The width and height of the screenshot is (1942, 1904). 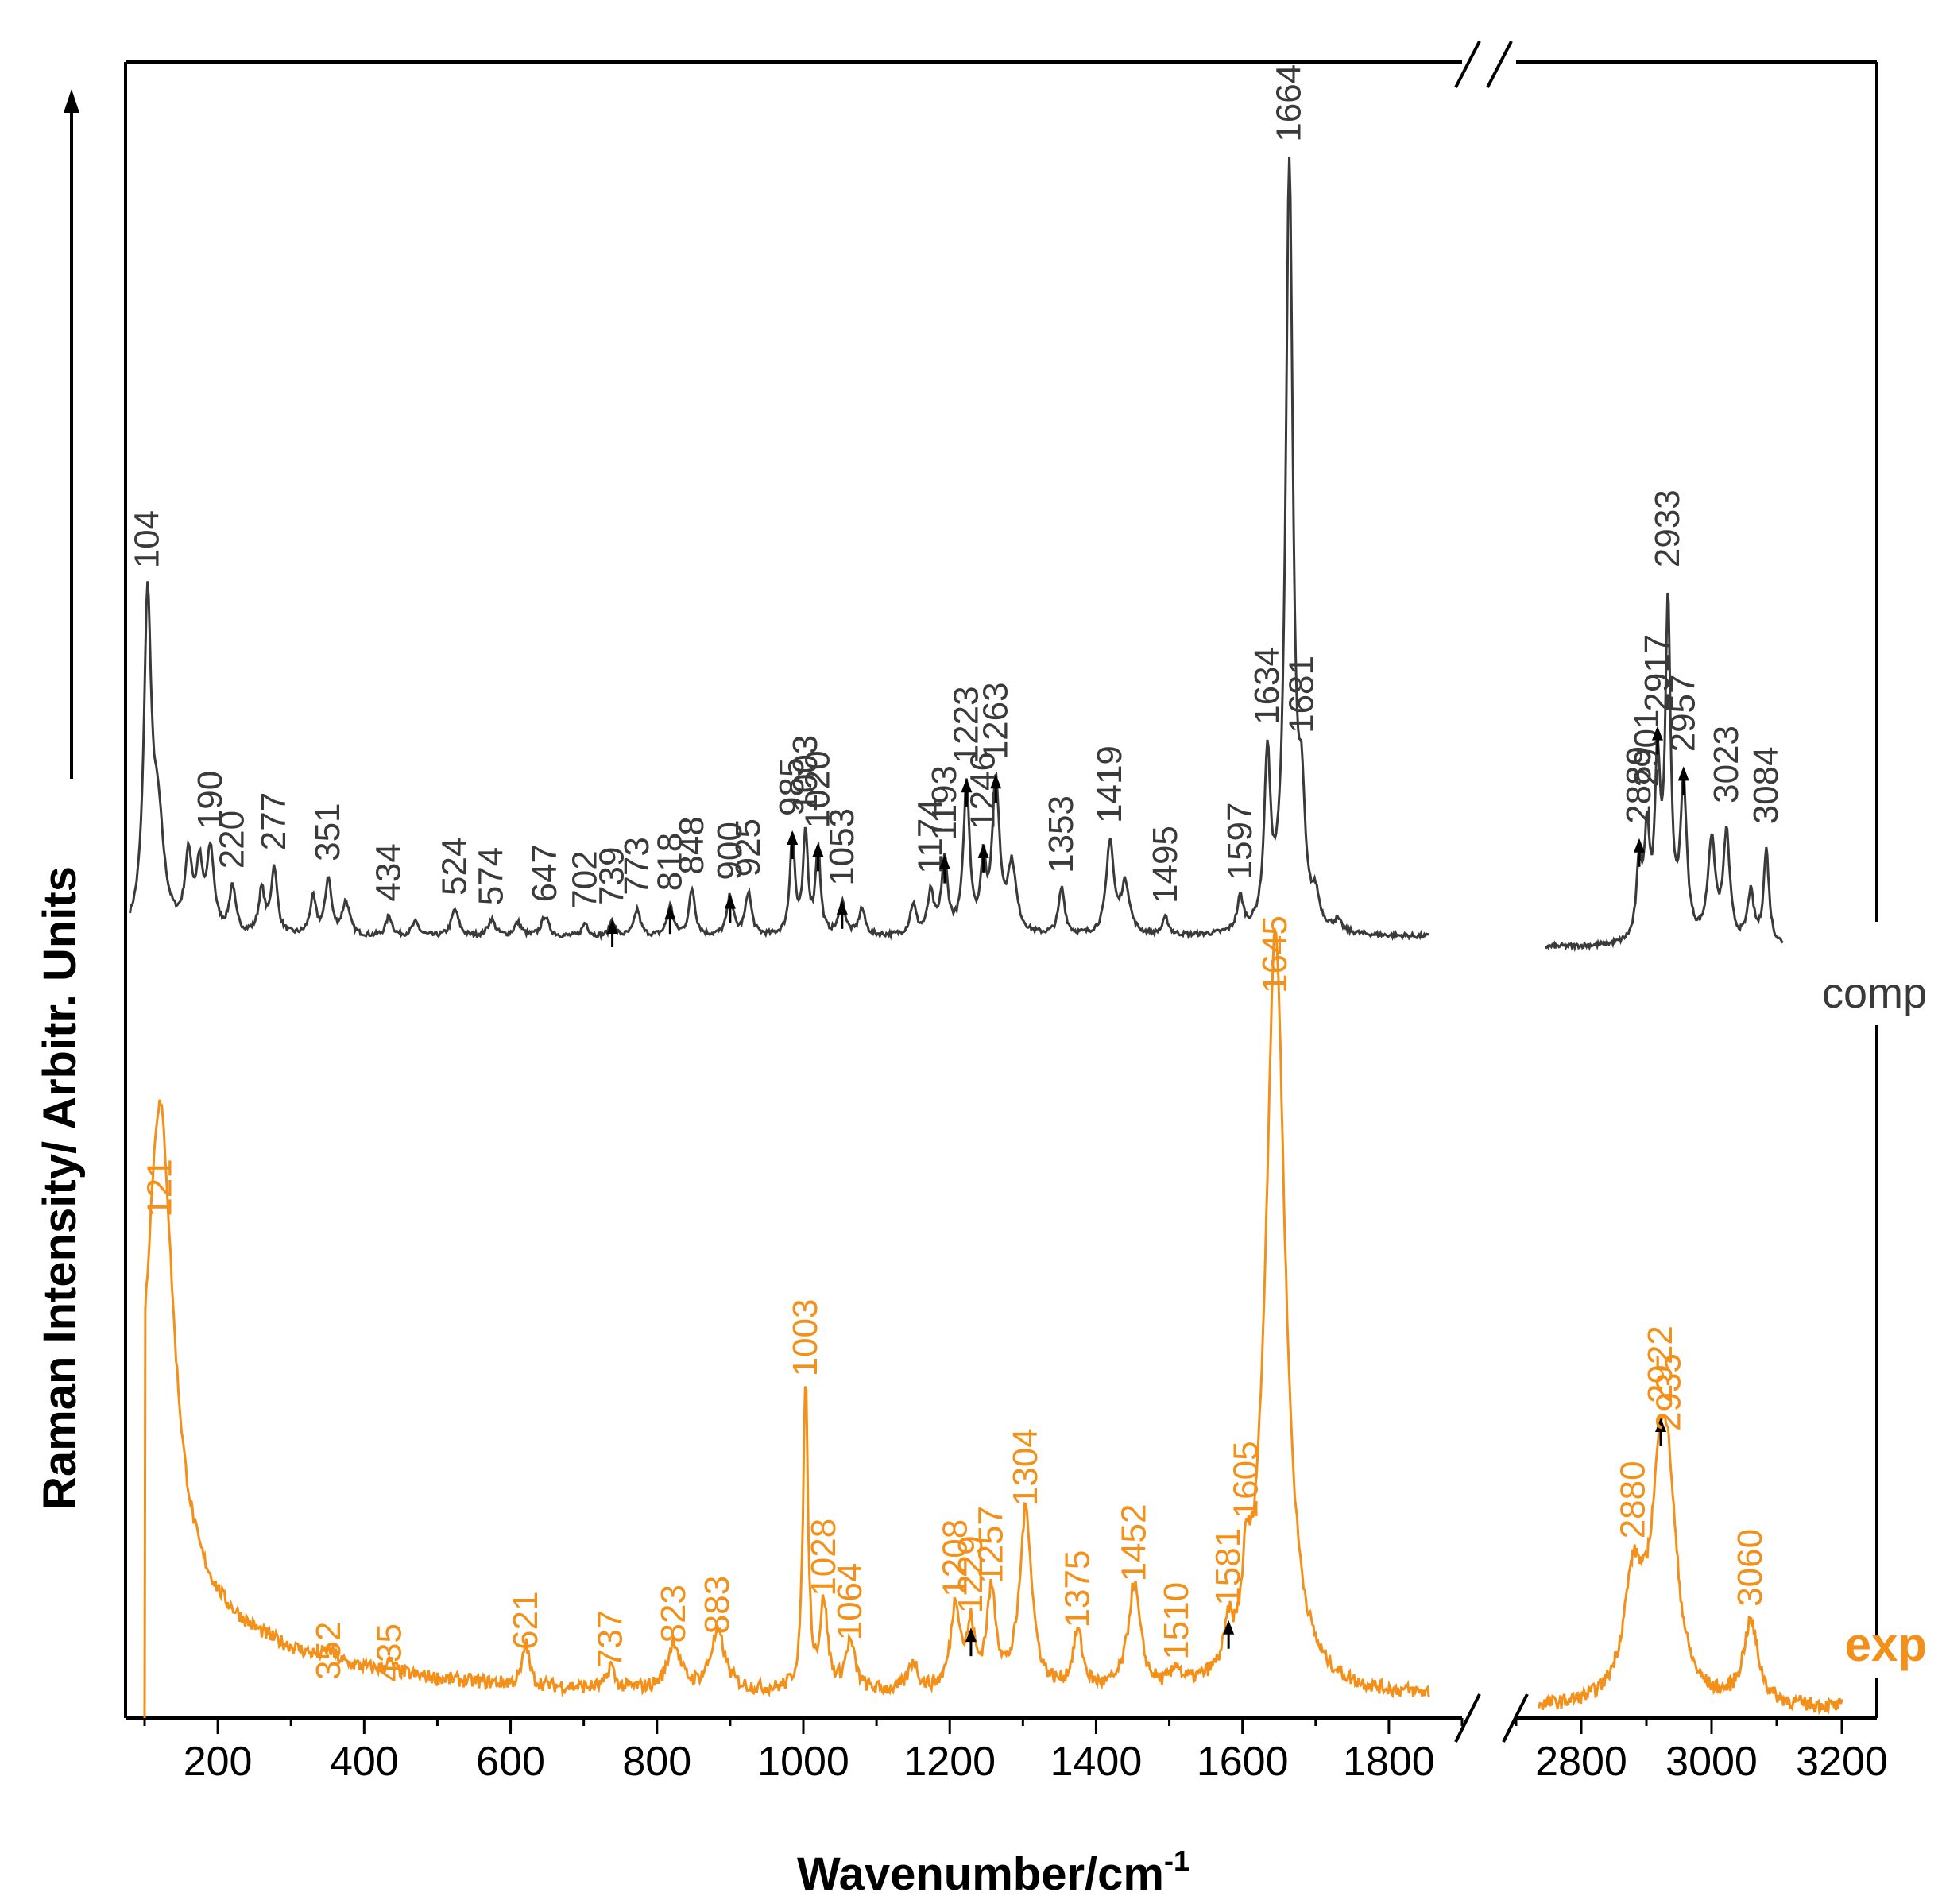 What do you see at coordinates (656, 1762) in the screenshot?
I see `x-tick-label: 800` at bounding box center [656, 1762].